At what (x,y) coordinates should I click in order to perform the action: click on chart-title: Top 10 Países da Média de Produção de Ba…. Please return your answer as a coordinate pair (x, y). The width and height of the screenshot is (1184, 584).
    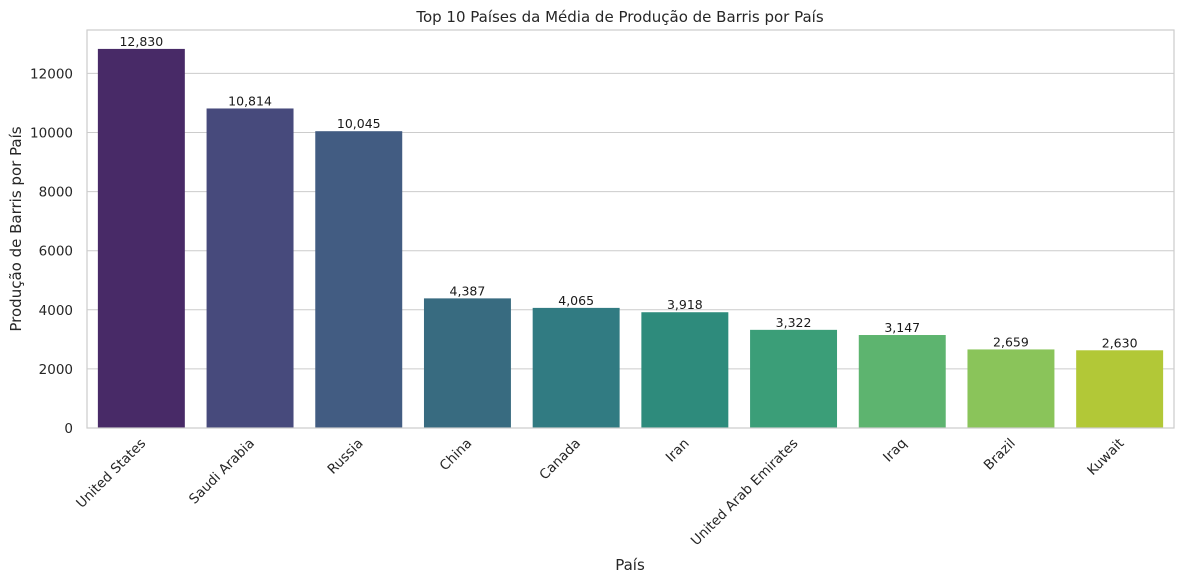
    Looking at the image, I should click on (619, 17).